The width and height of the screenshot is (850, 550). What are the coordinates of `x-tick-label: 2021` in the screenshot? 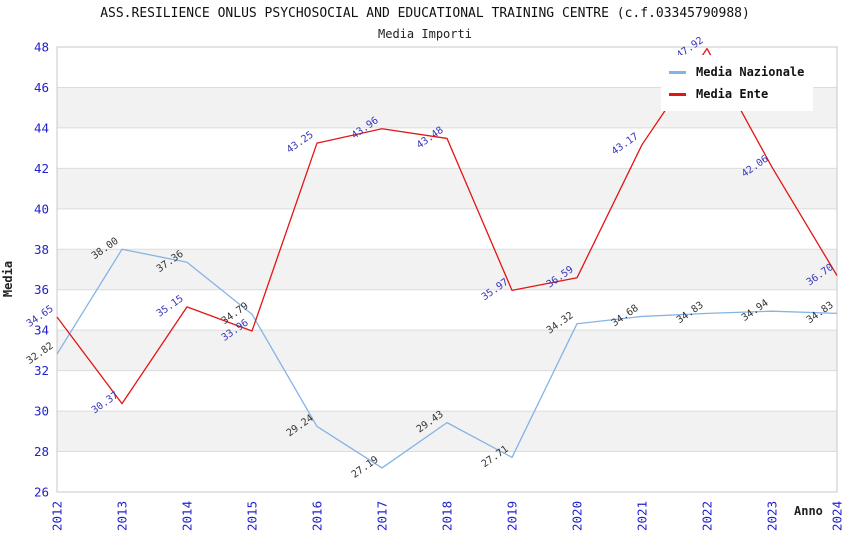 It's located at (642, 516).